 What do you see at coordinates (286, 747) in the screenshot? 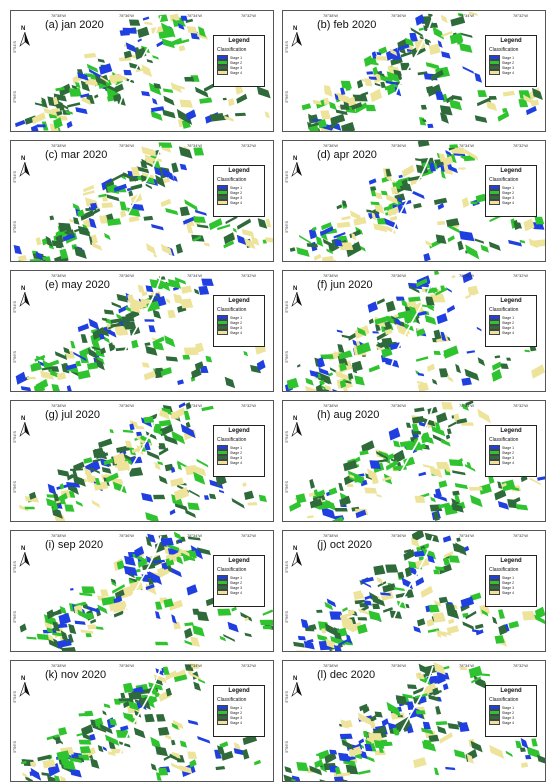
I see `lat-tick: 5°56'S` at bounding box center [286, 747].